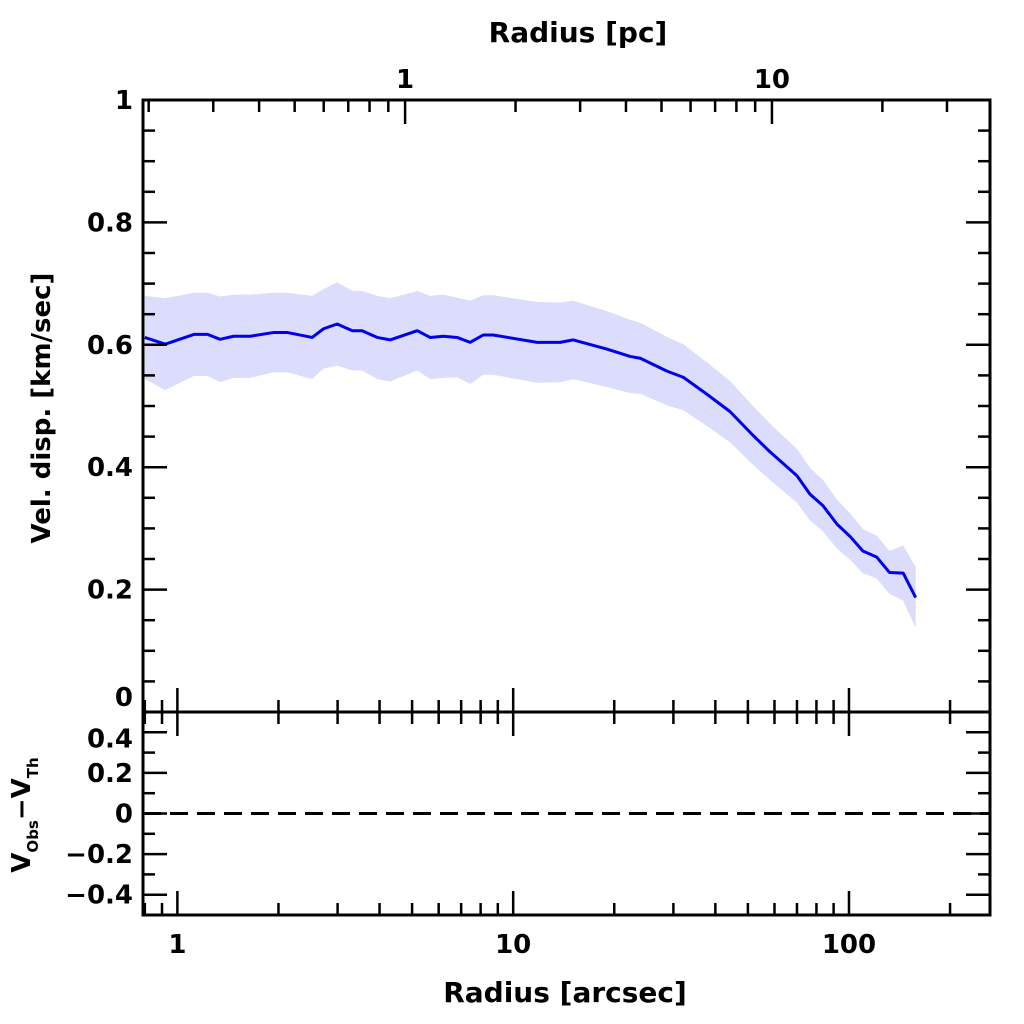 This screenshot has height=1024, width=1024. What do you see at coordinates (772, 80) in the screenshot?
I see `top-x-tick-label: 10` at bounding box center [772, 80].